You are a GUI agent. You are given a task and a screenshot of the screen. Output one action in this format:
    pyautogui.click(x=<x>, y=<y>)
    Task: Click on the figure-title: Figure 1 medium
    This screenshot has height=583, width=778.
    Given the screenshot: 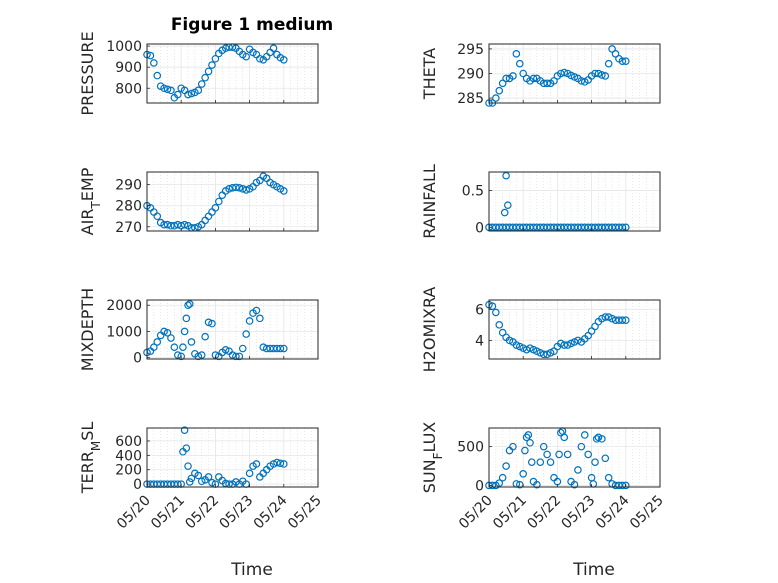 What is the action you would take?
    pyautogui.click(x=252, y=25)
    